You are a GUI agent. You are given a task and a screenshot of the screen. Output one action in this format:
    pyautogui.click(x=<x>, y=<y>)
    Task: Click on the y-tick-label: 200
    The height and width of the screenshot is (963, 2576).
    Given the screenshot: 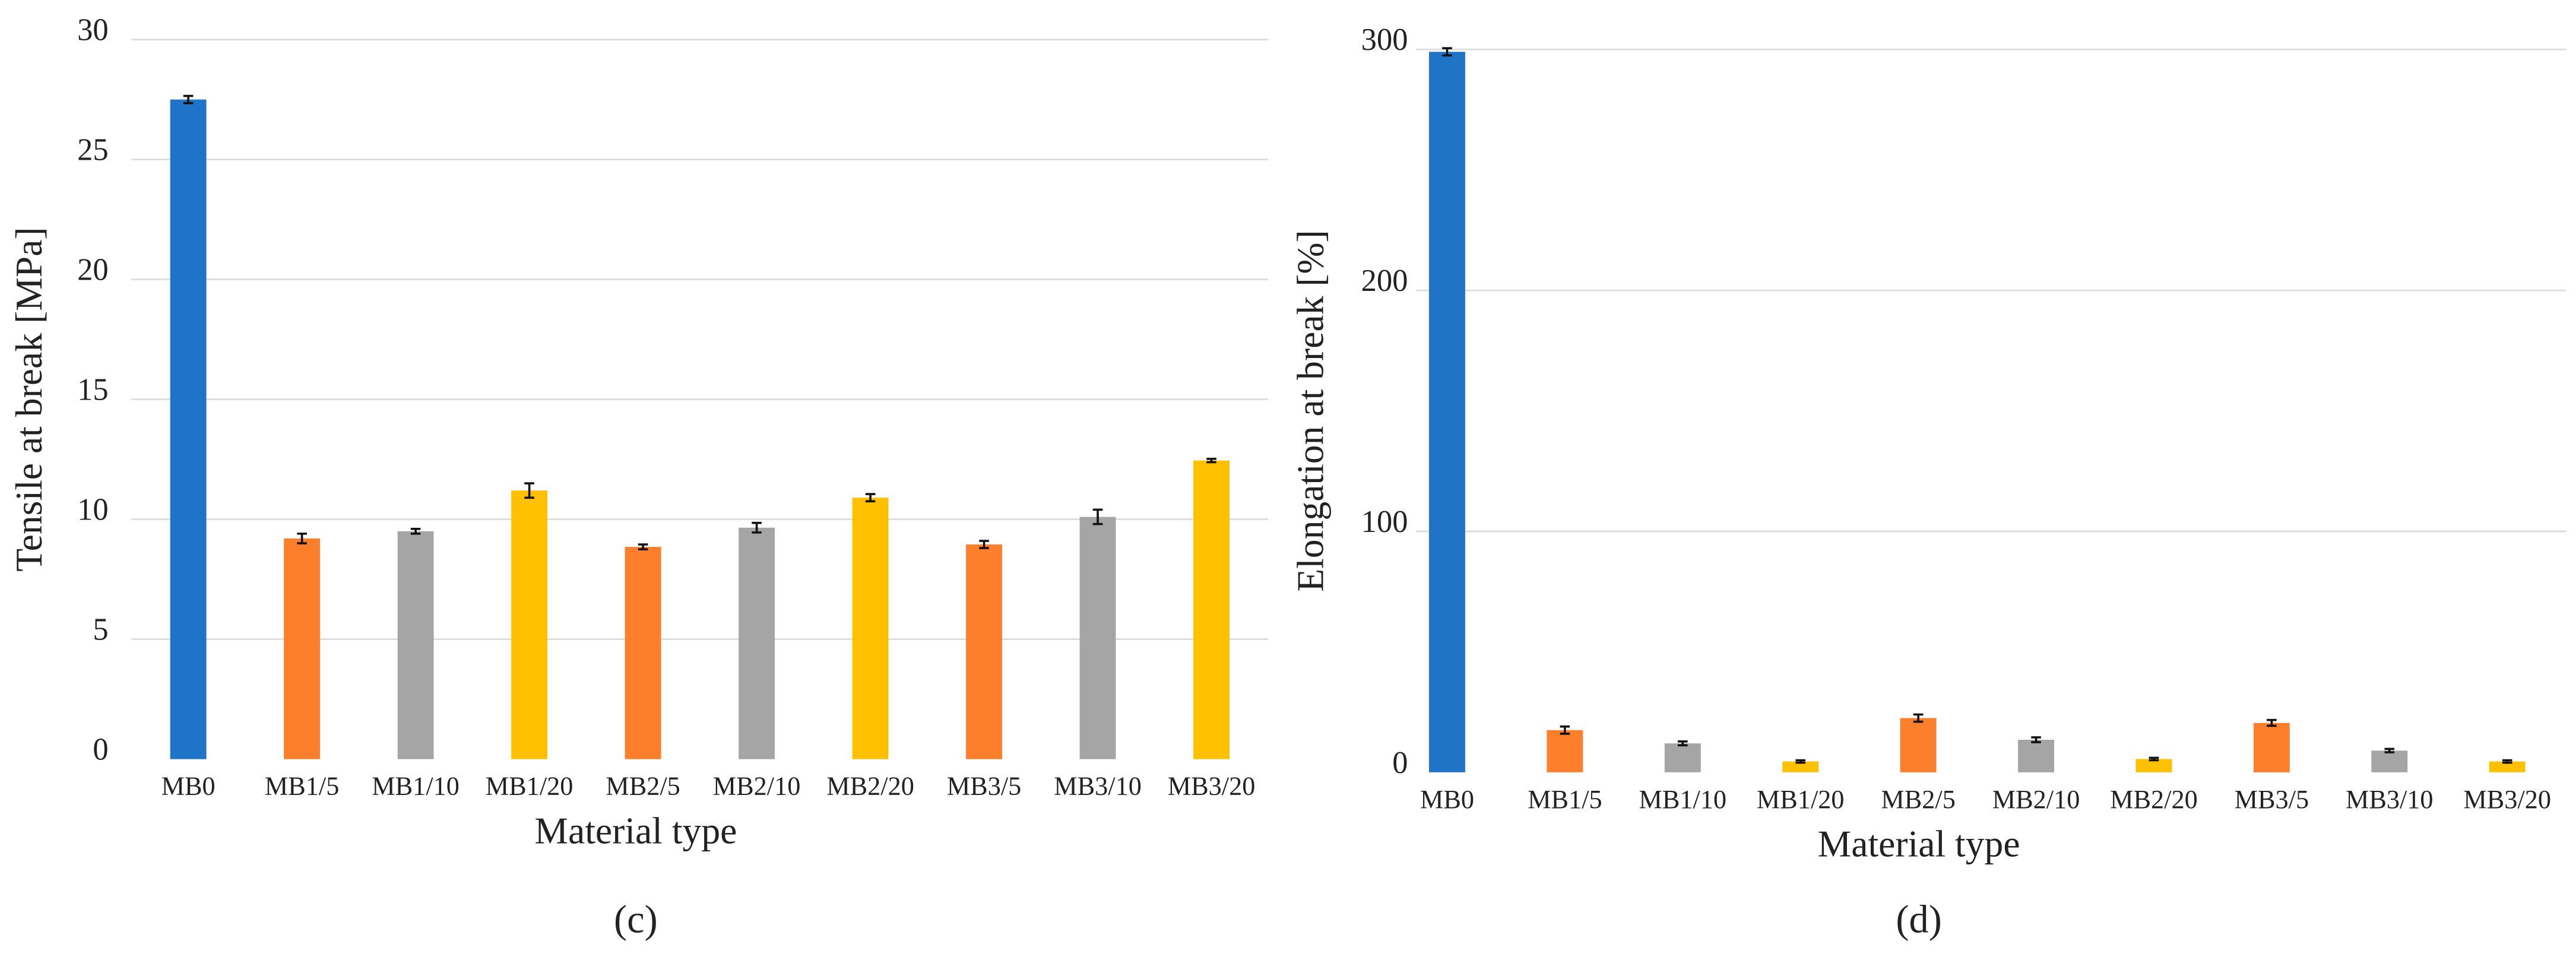 What is the action you would take?
    pyautogui.click(x=1384, y=281)
    